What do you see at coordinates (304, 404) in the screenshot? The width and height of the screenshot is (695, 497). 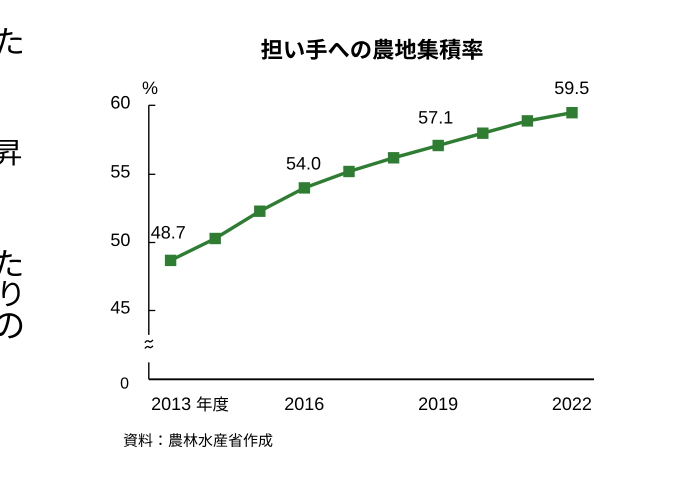 I see `svg-text: 2016` at bounding box center [304, 404].